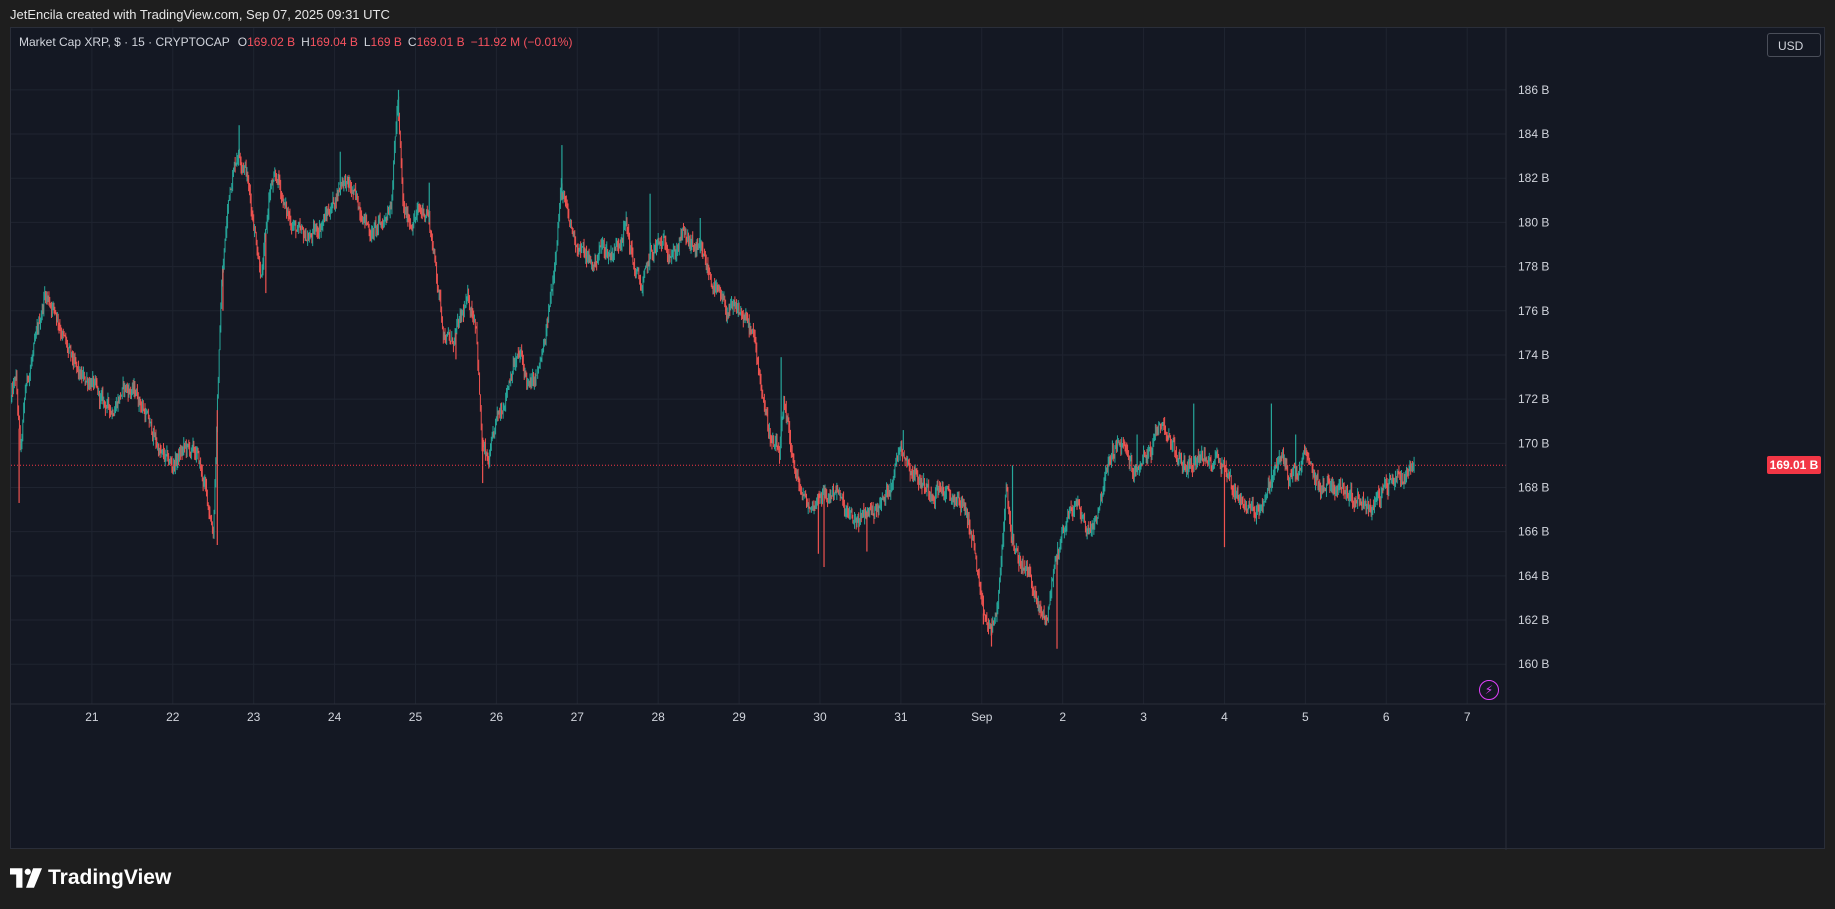 The width and height of the screenshot is (1835, 909). What do you see at coordinates (386, 42) in the screenshot?
I see `low-value: 169 B` at bounding box center [386, 42].